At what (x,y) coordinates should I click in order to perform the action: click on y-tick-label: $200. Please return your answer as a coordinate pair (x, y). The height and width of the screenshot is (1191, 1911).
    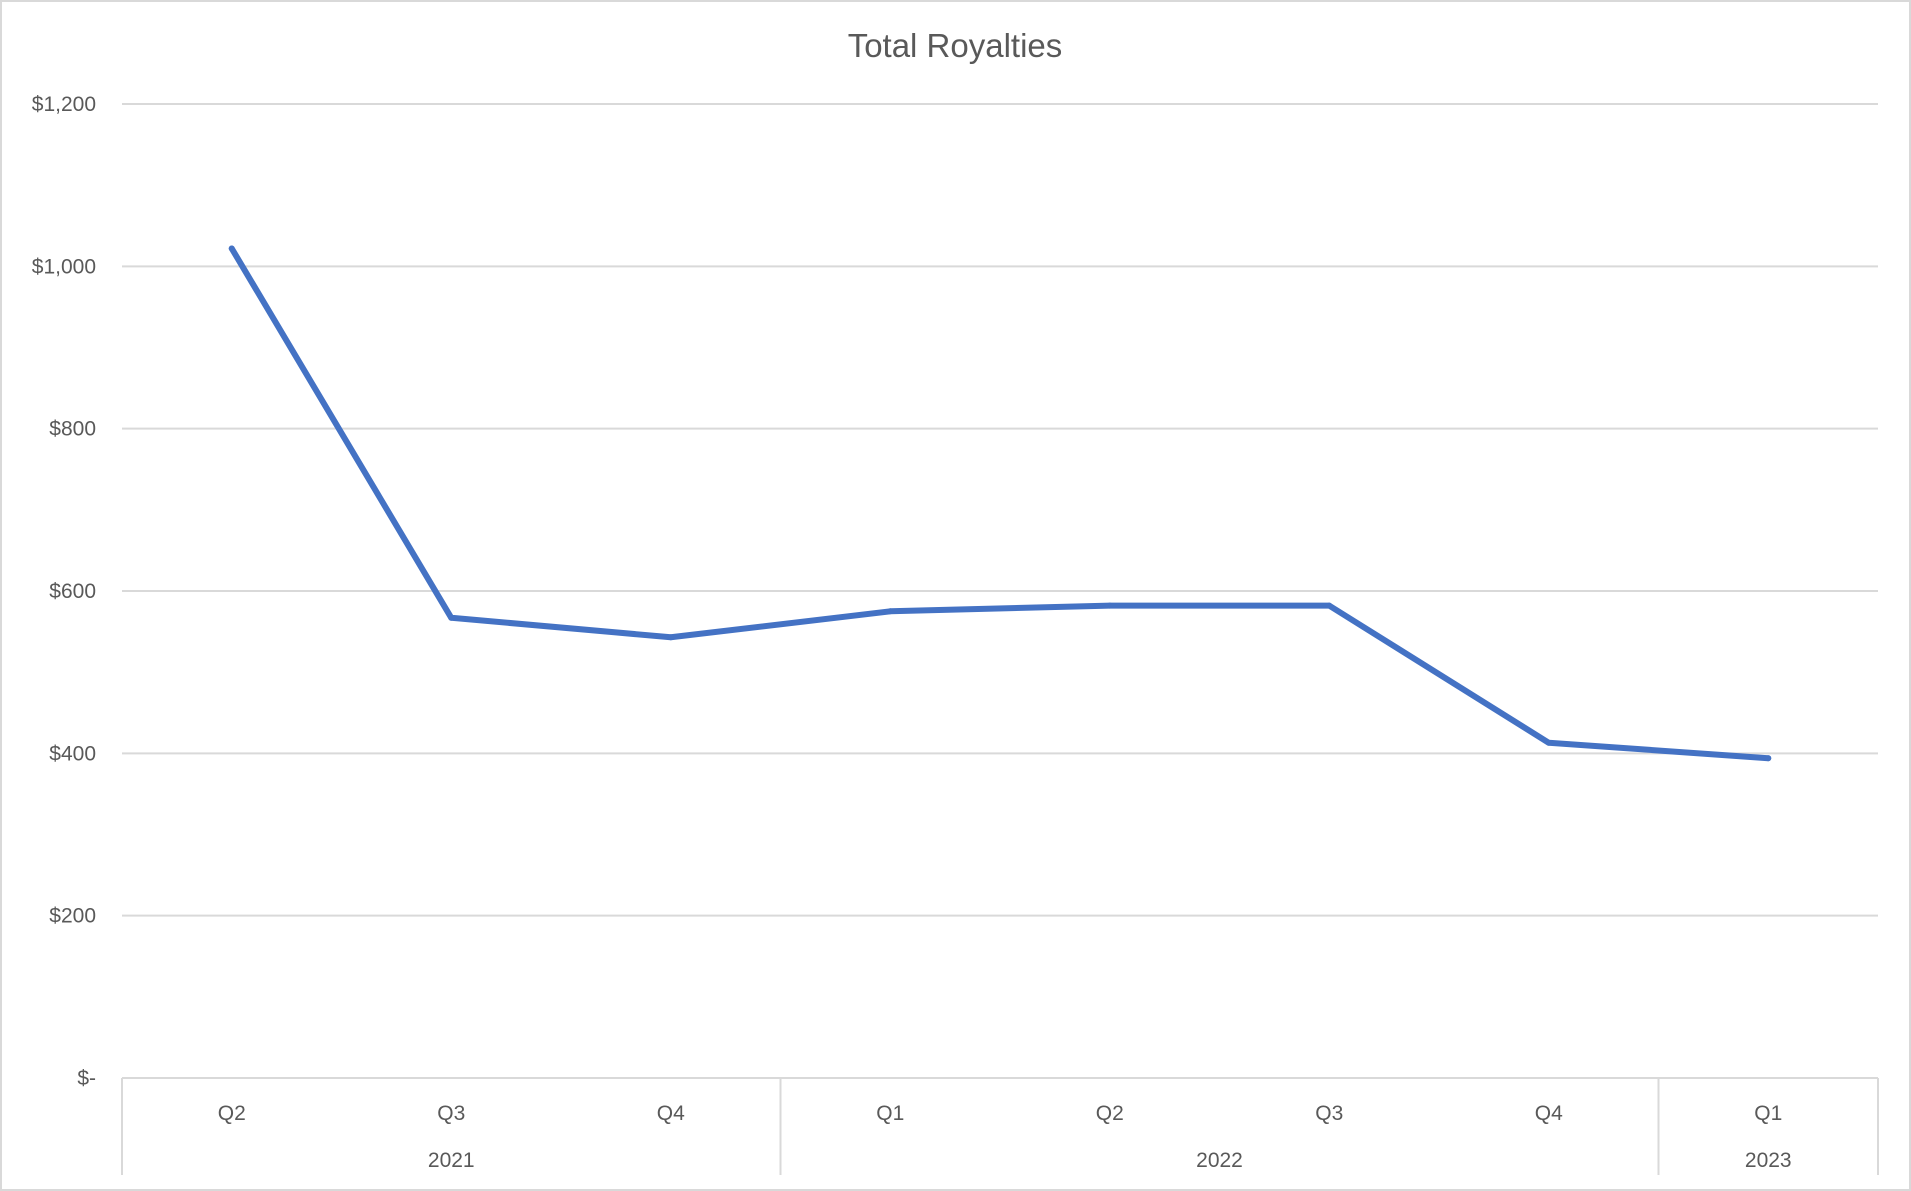
    Looking at the image, I should click on (72, 916).